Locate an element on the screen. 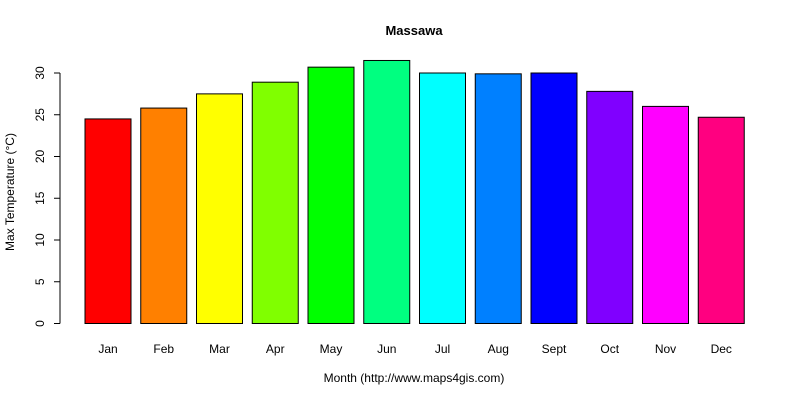  y-tick-label: 5 is located at coordinates (40, 281).